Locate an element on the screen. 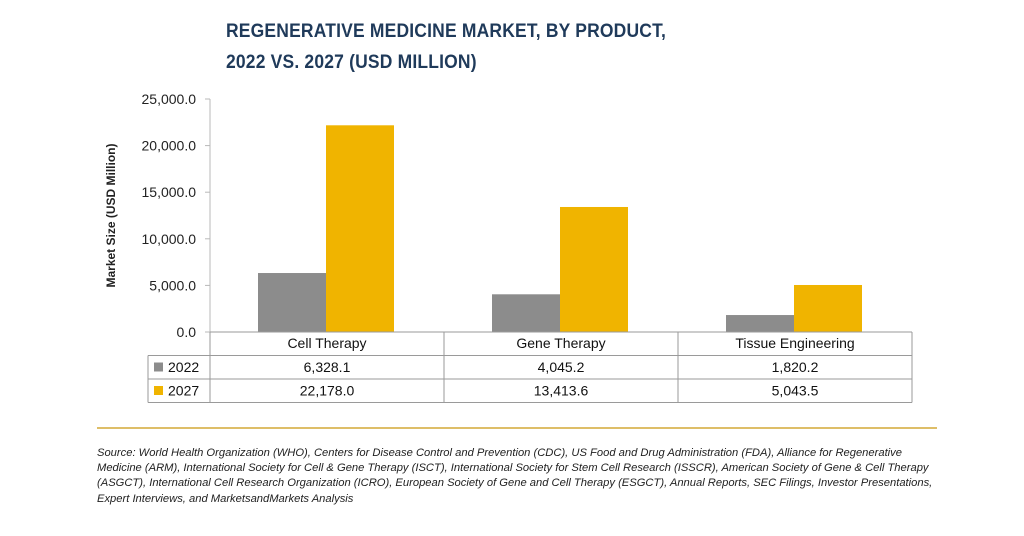  bar-2022-cell-therapy is located at coordinates (292, 302).